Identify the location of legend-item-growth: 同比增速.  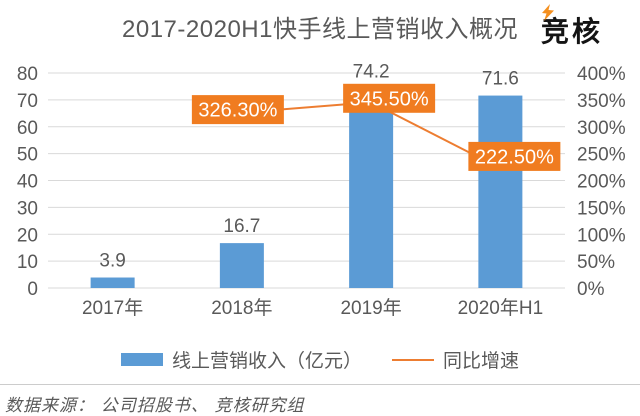
(455, 359).